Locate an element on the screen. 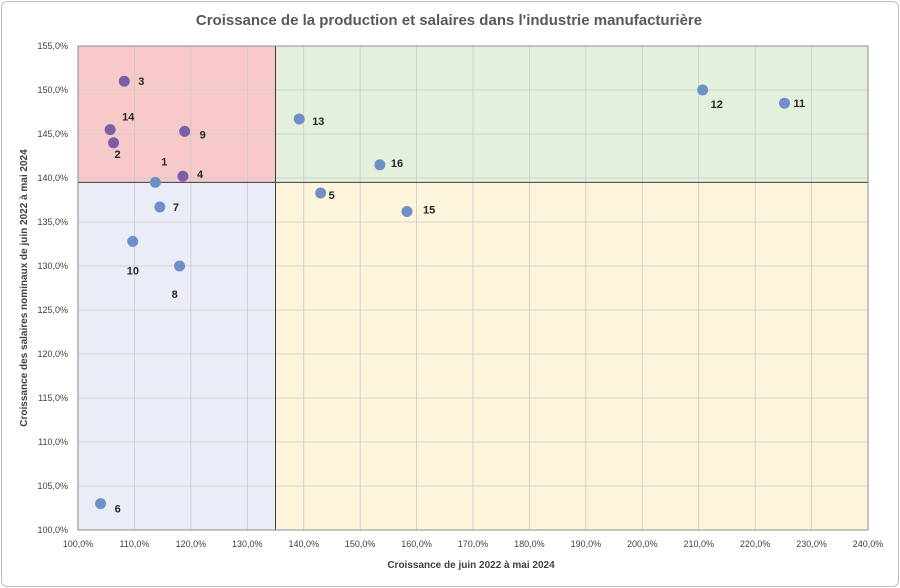  data-label: 15 is located at coordinates (429, 210).